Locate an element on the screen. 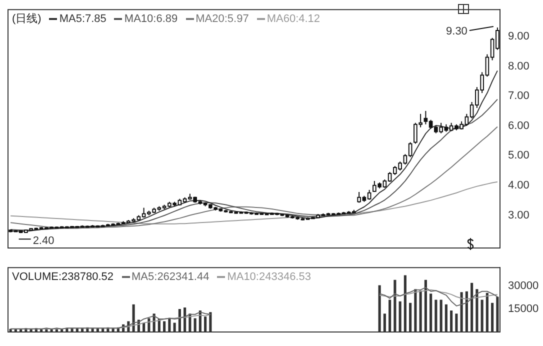  legend-label: MA10:243346.53 is located at coordinates (269, 276).